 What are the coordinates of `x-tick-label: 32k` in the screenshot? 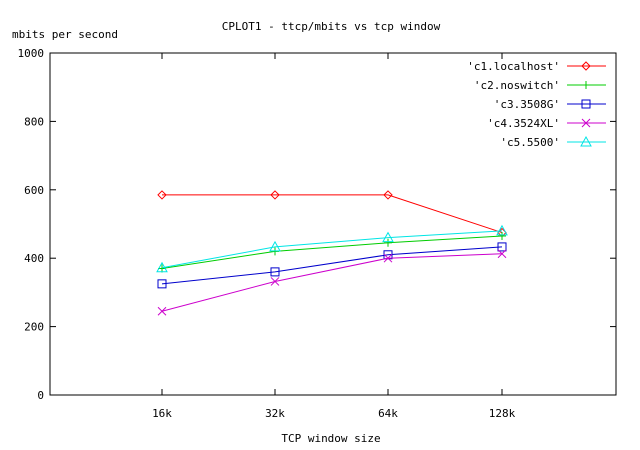 It's located at (275, 413).